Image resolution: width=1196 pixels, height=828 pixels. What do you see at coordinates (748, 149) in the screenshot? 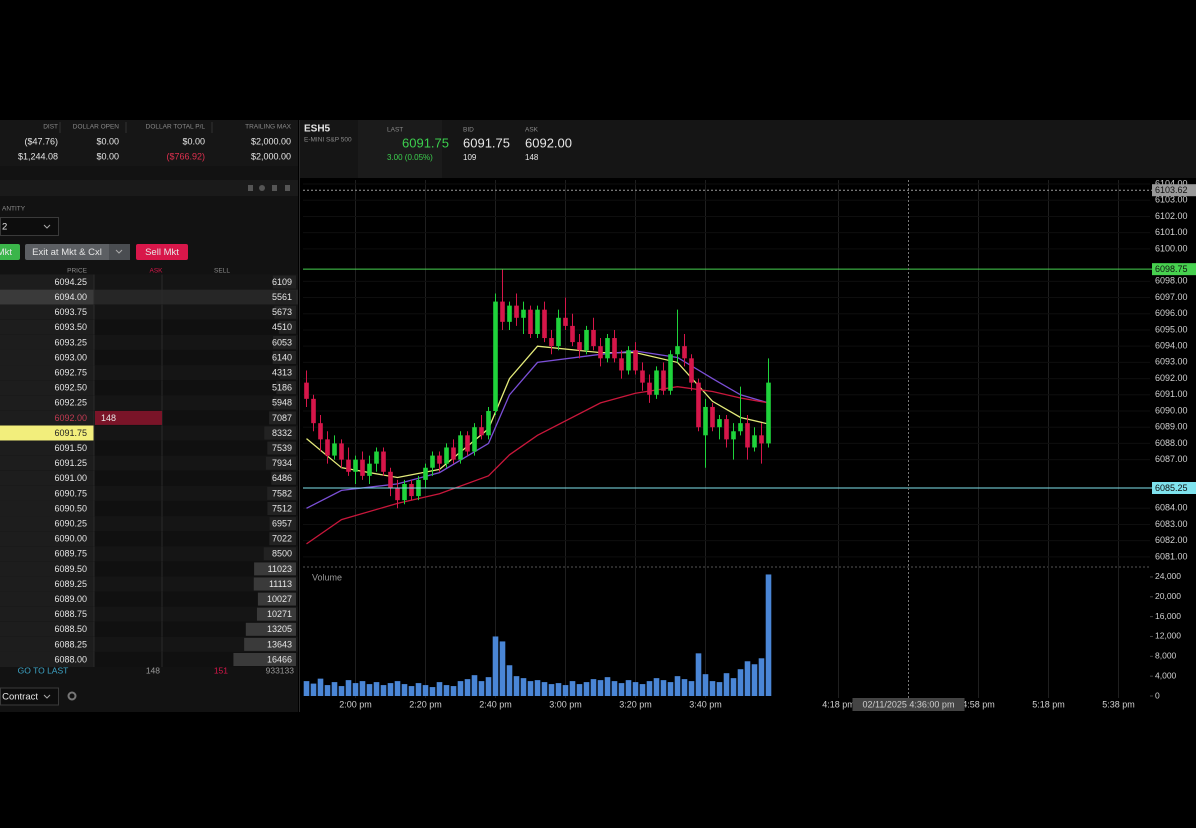
I see `chart-header` at bounding box center [748, 149].